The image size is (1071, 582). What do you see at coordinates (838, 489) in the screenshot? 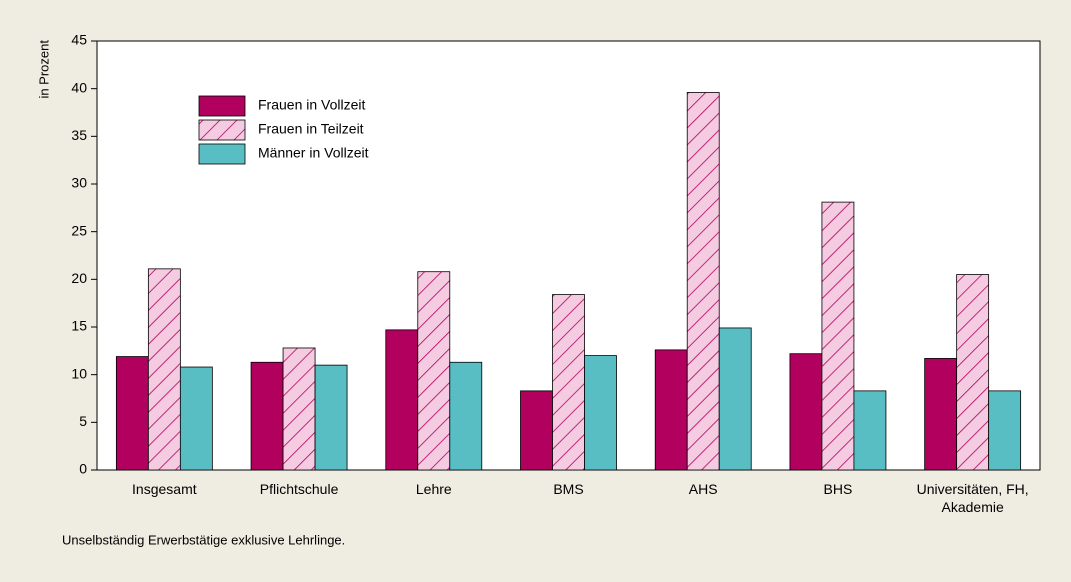
I see `x-tick-label: BHS` at bounding box center [838, 489].